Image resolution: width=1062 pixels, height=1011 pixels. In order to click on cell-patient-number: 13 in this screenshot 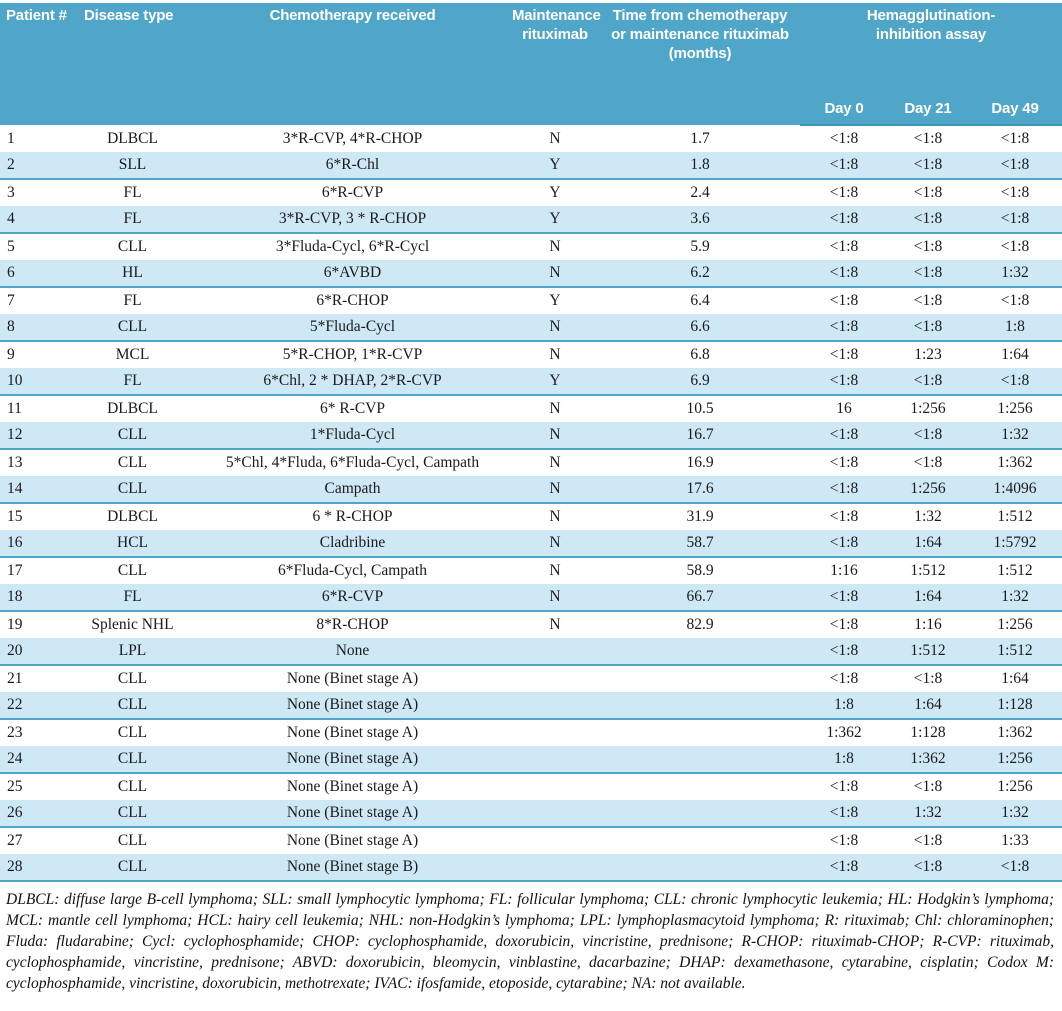, I will do `click(15, 462)`.